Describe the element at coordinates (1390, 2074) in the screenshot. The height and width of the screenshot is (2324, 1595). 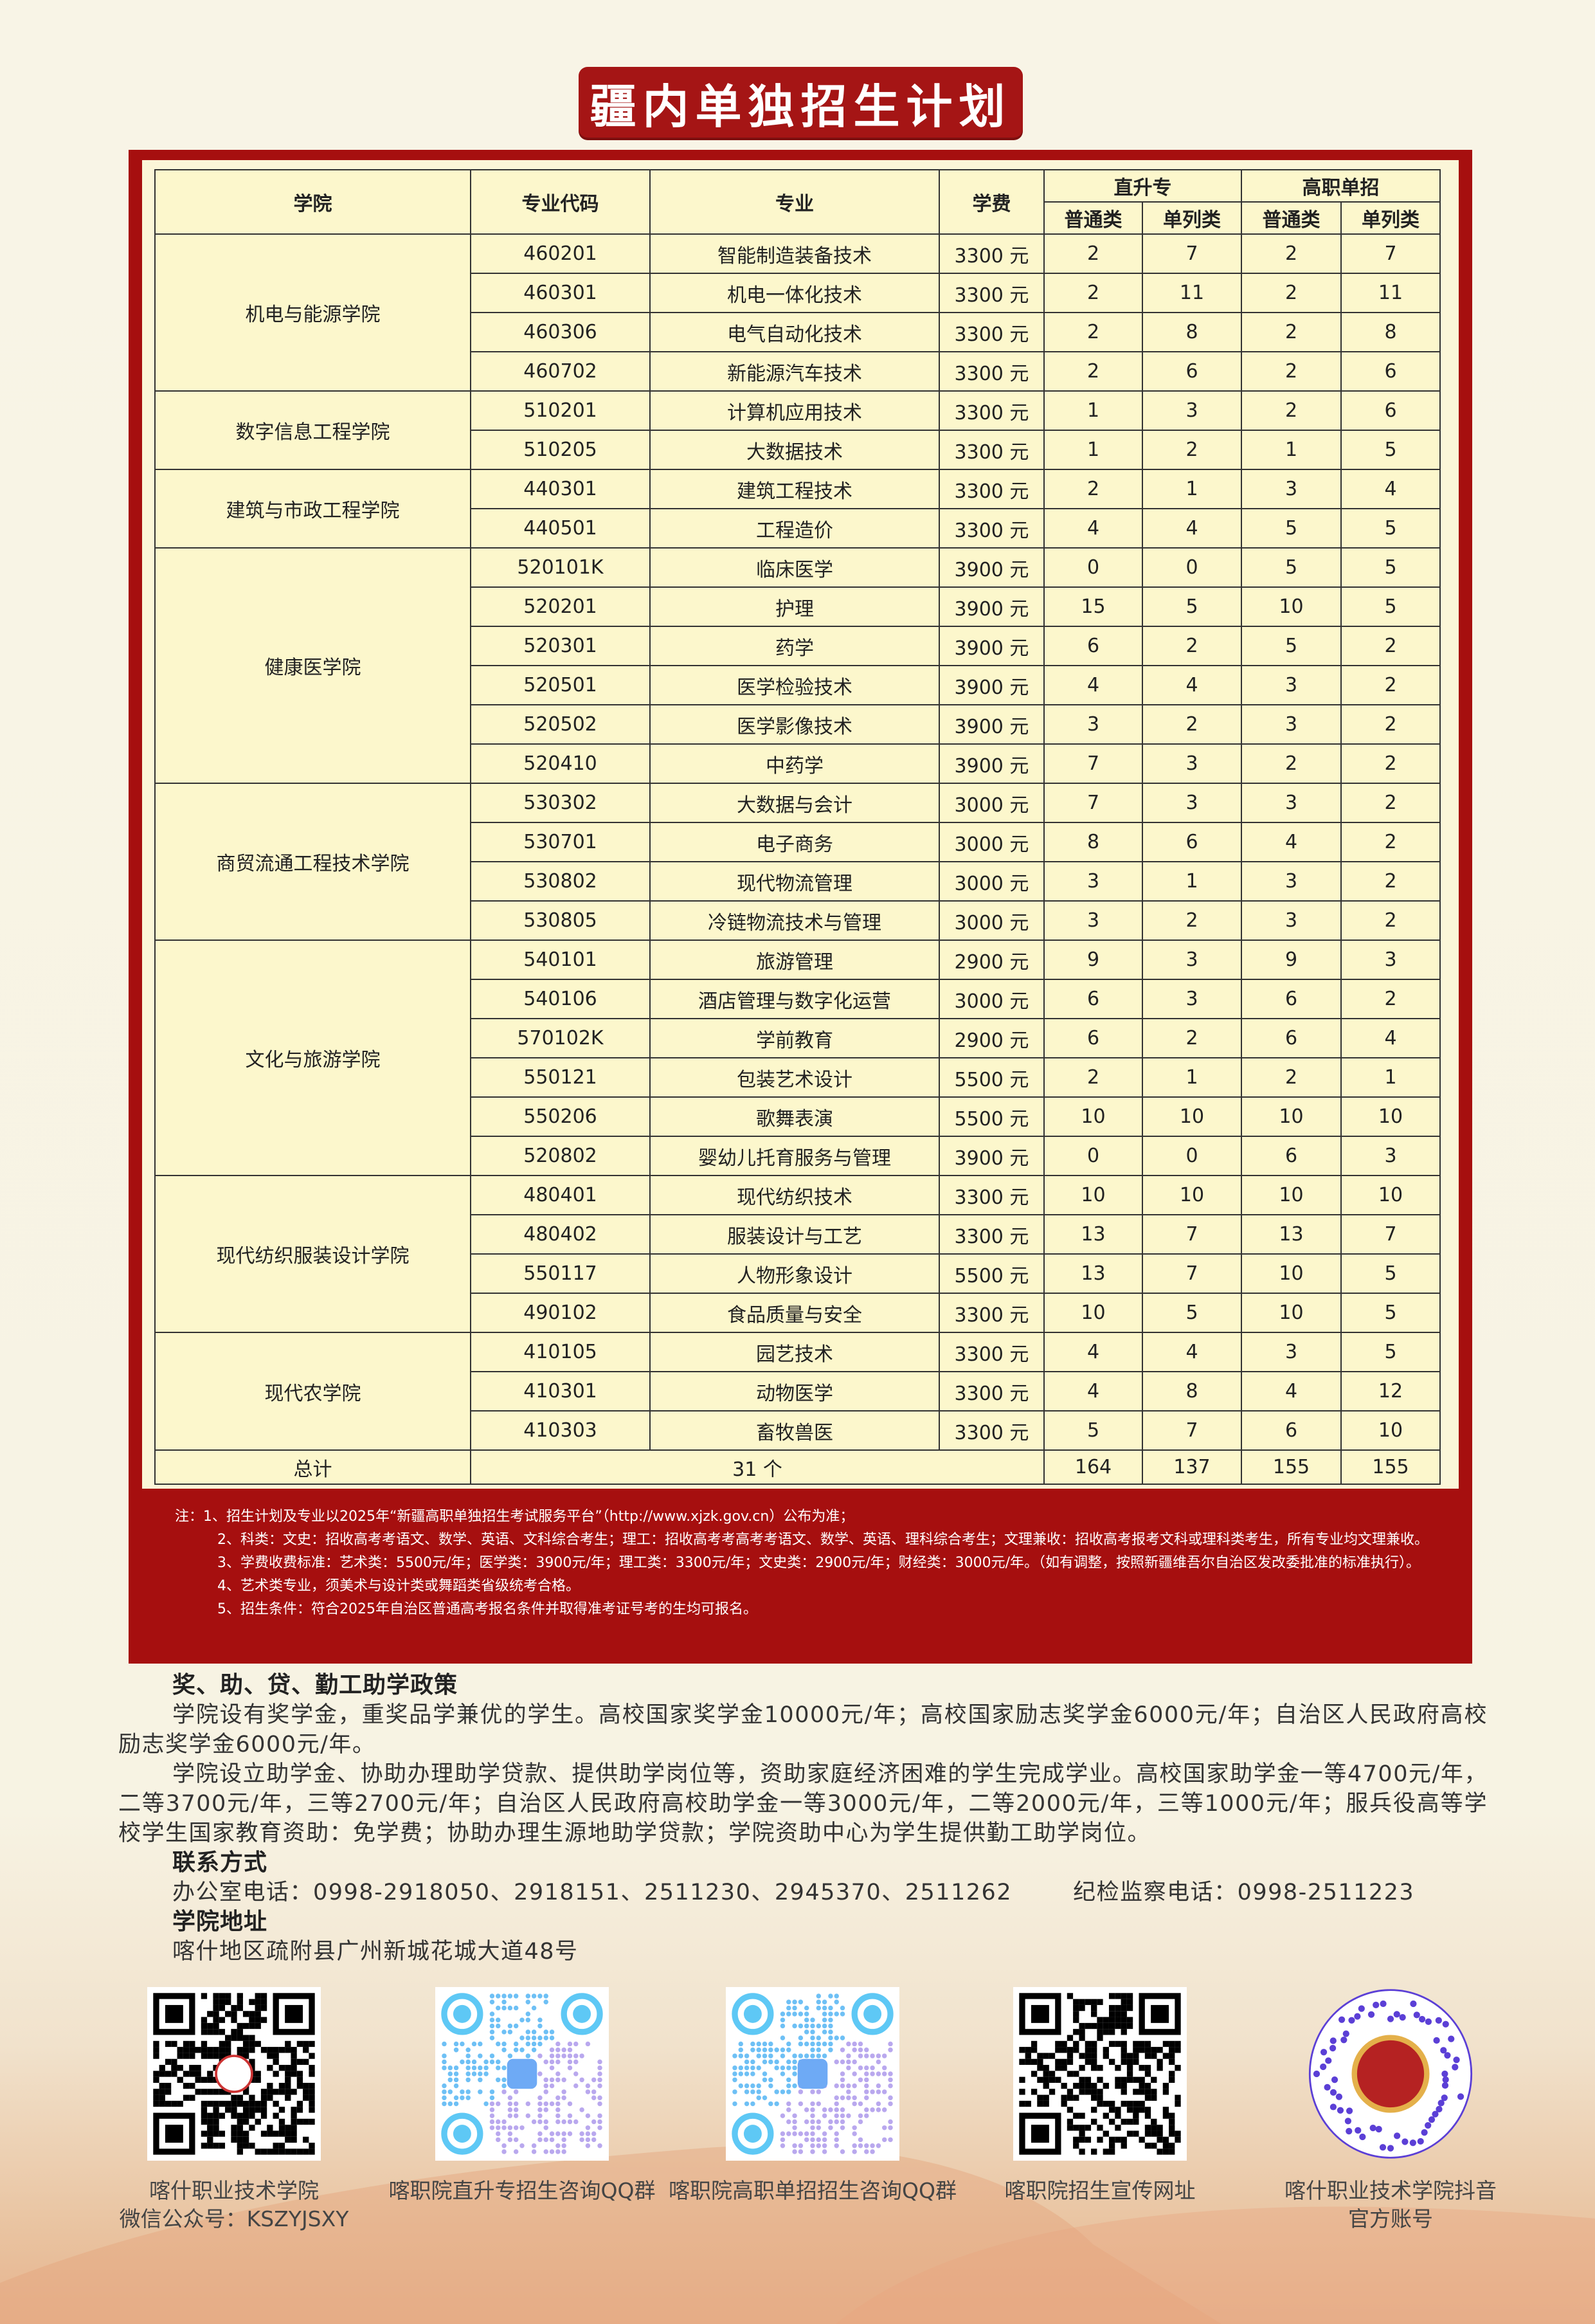
I see `qr-code-icon` at that location.